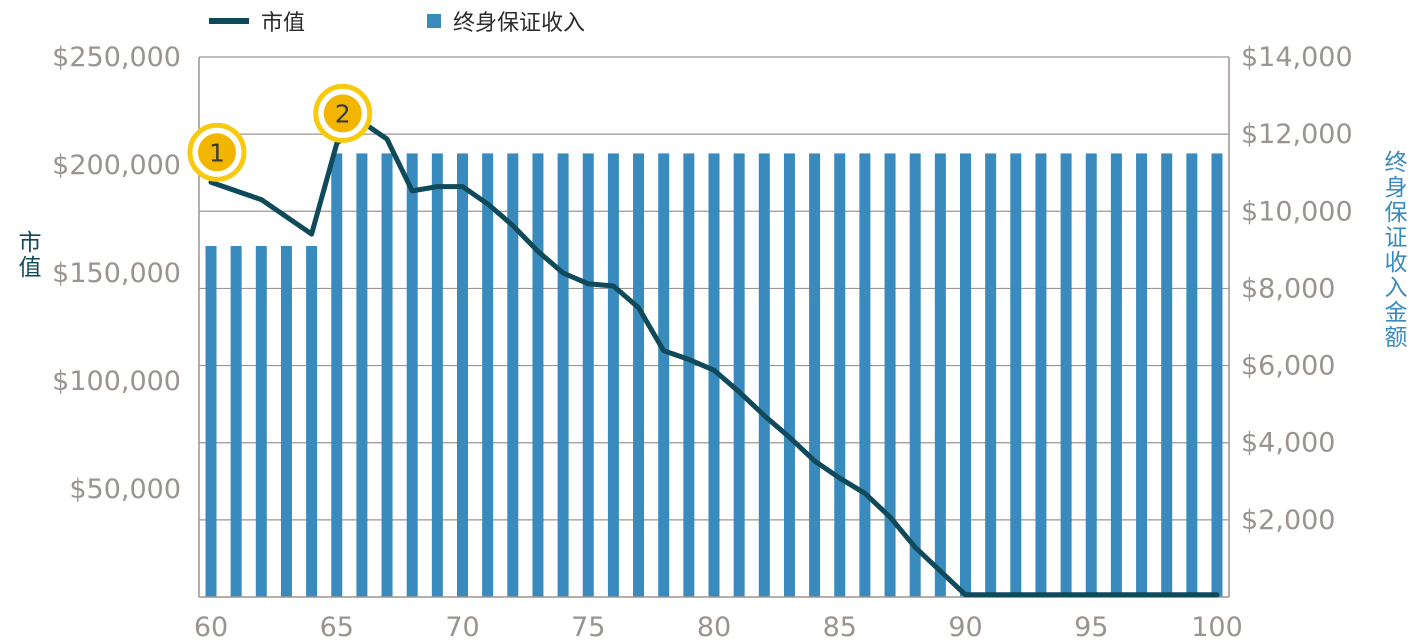  Describe the element at coordinates (1297, 57) in the screenshot. I see `right-tick-label: $14,000` at that location.